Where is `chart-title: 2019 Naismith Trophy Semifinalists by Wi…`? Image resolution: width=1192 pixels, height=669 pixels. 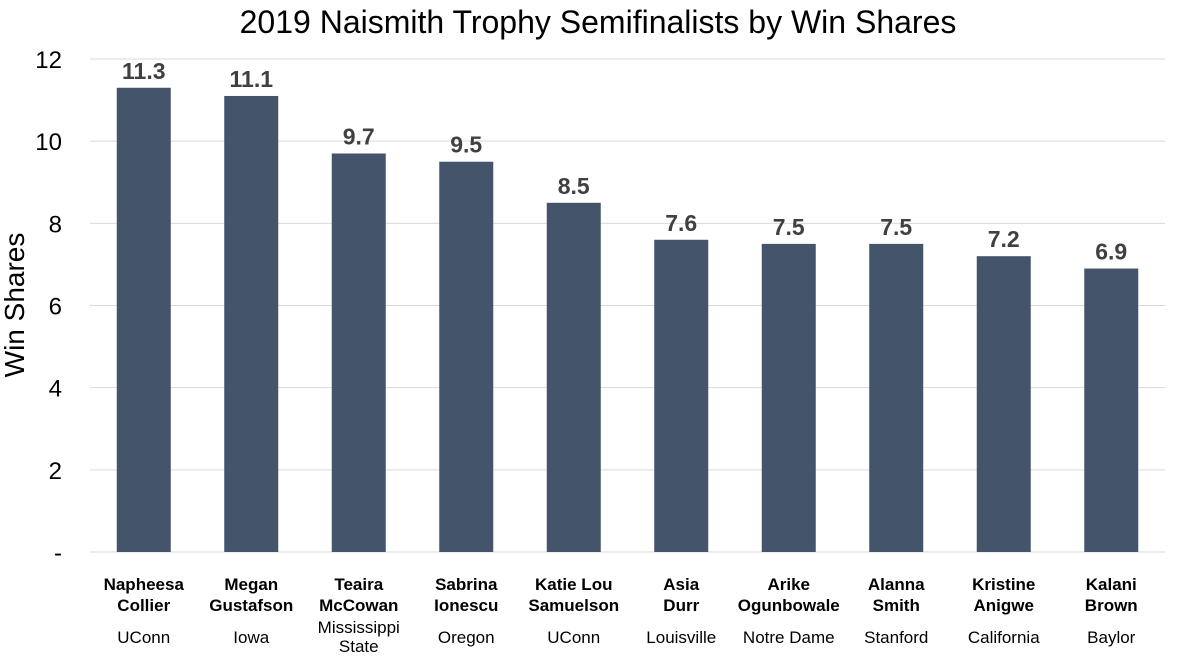 chart-title: 2019 Naismith Trophy Semifinalists by Wi… is located at coordinates (598, 22).